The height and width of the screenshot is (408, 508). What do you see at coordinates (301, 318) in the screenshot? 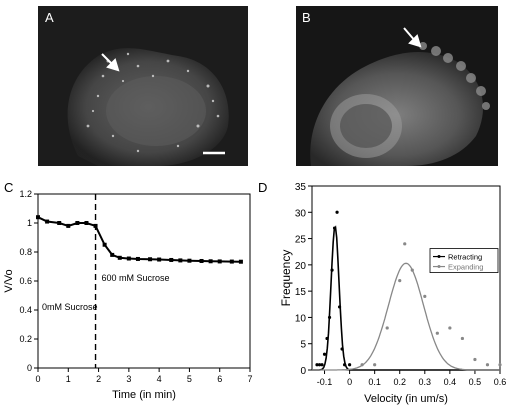
I see `y-tick-label: 10` at bounding box center [301, 318].